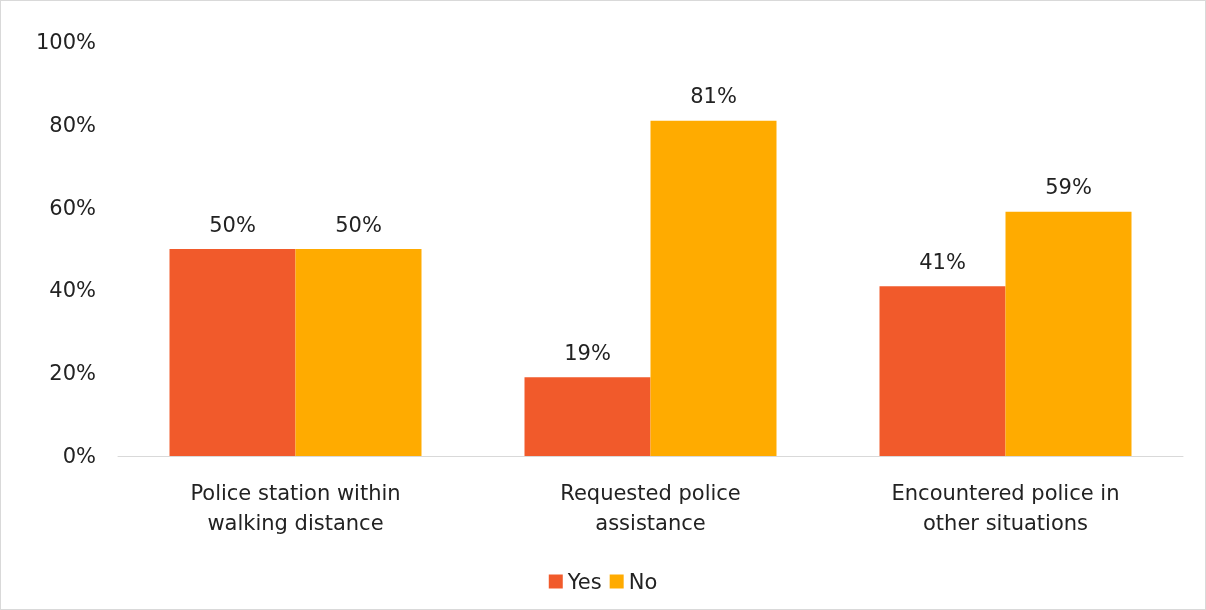  Describe the element at coordinates (942, 261) in the screenshot. I see `data-label: 41%` at that location.